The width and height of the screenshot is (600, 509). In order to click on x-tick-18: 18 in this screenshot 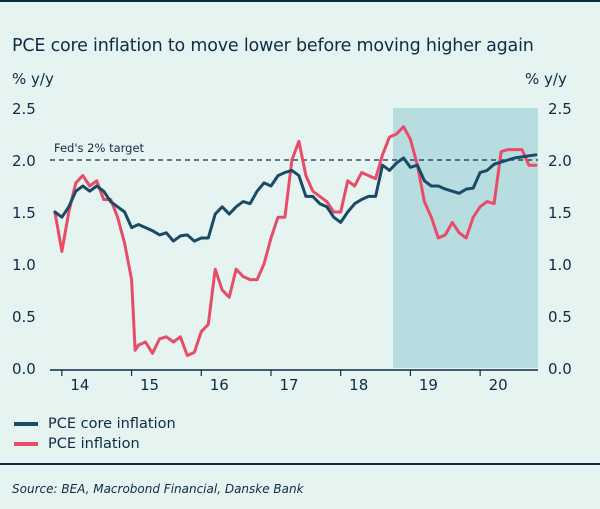, I will do `click(358, 385)`.